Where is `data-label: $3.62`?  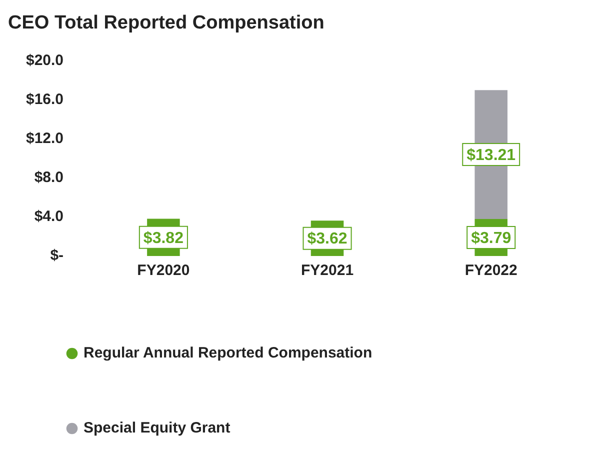 data-label: $3.62 is located at coordinates (327, 239).